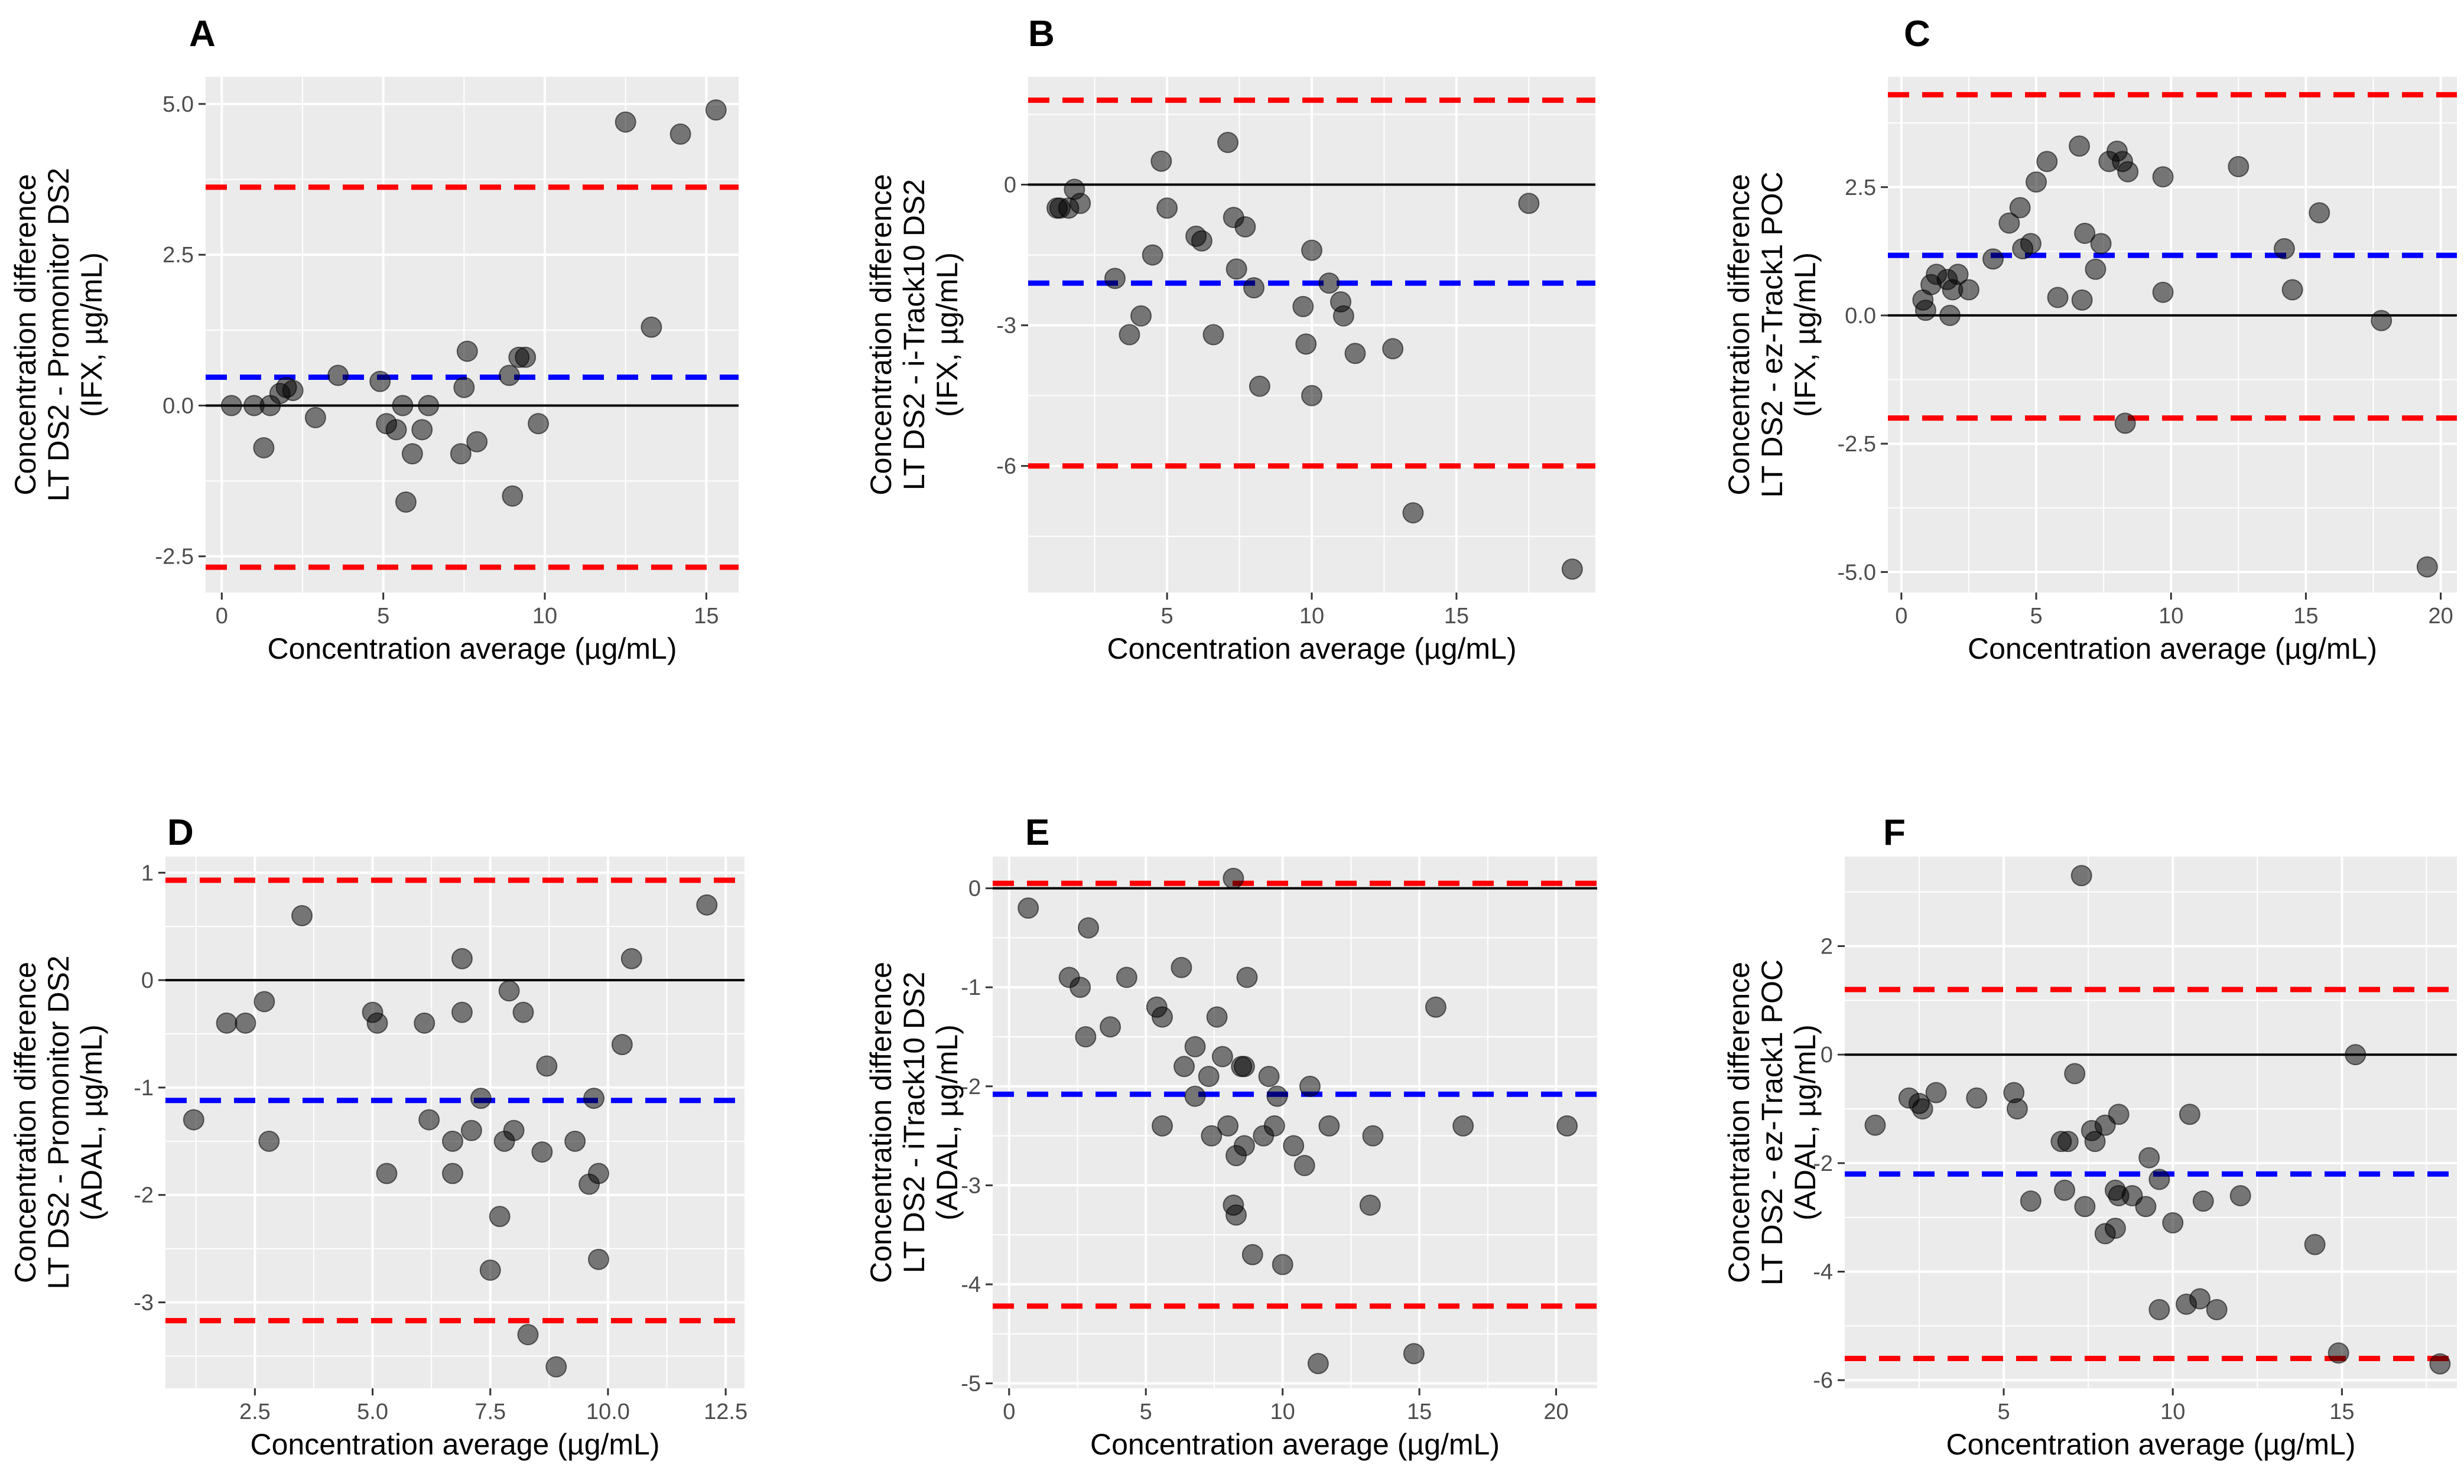 The height and width of the screenshot is (1484, 2464). I want to click on y-axis-title-line: (ADAL, µg/mL), so click(1805, 1122).